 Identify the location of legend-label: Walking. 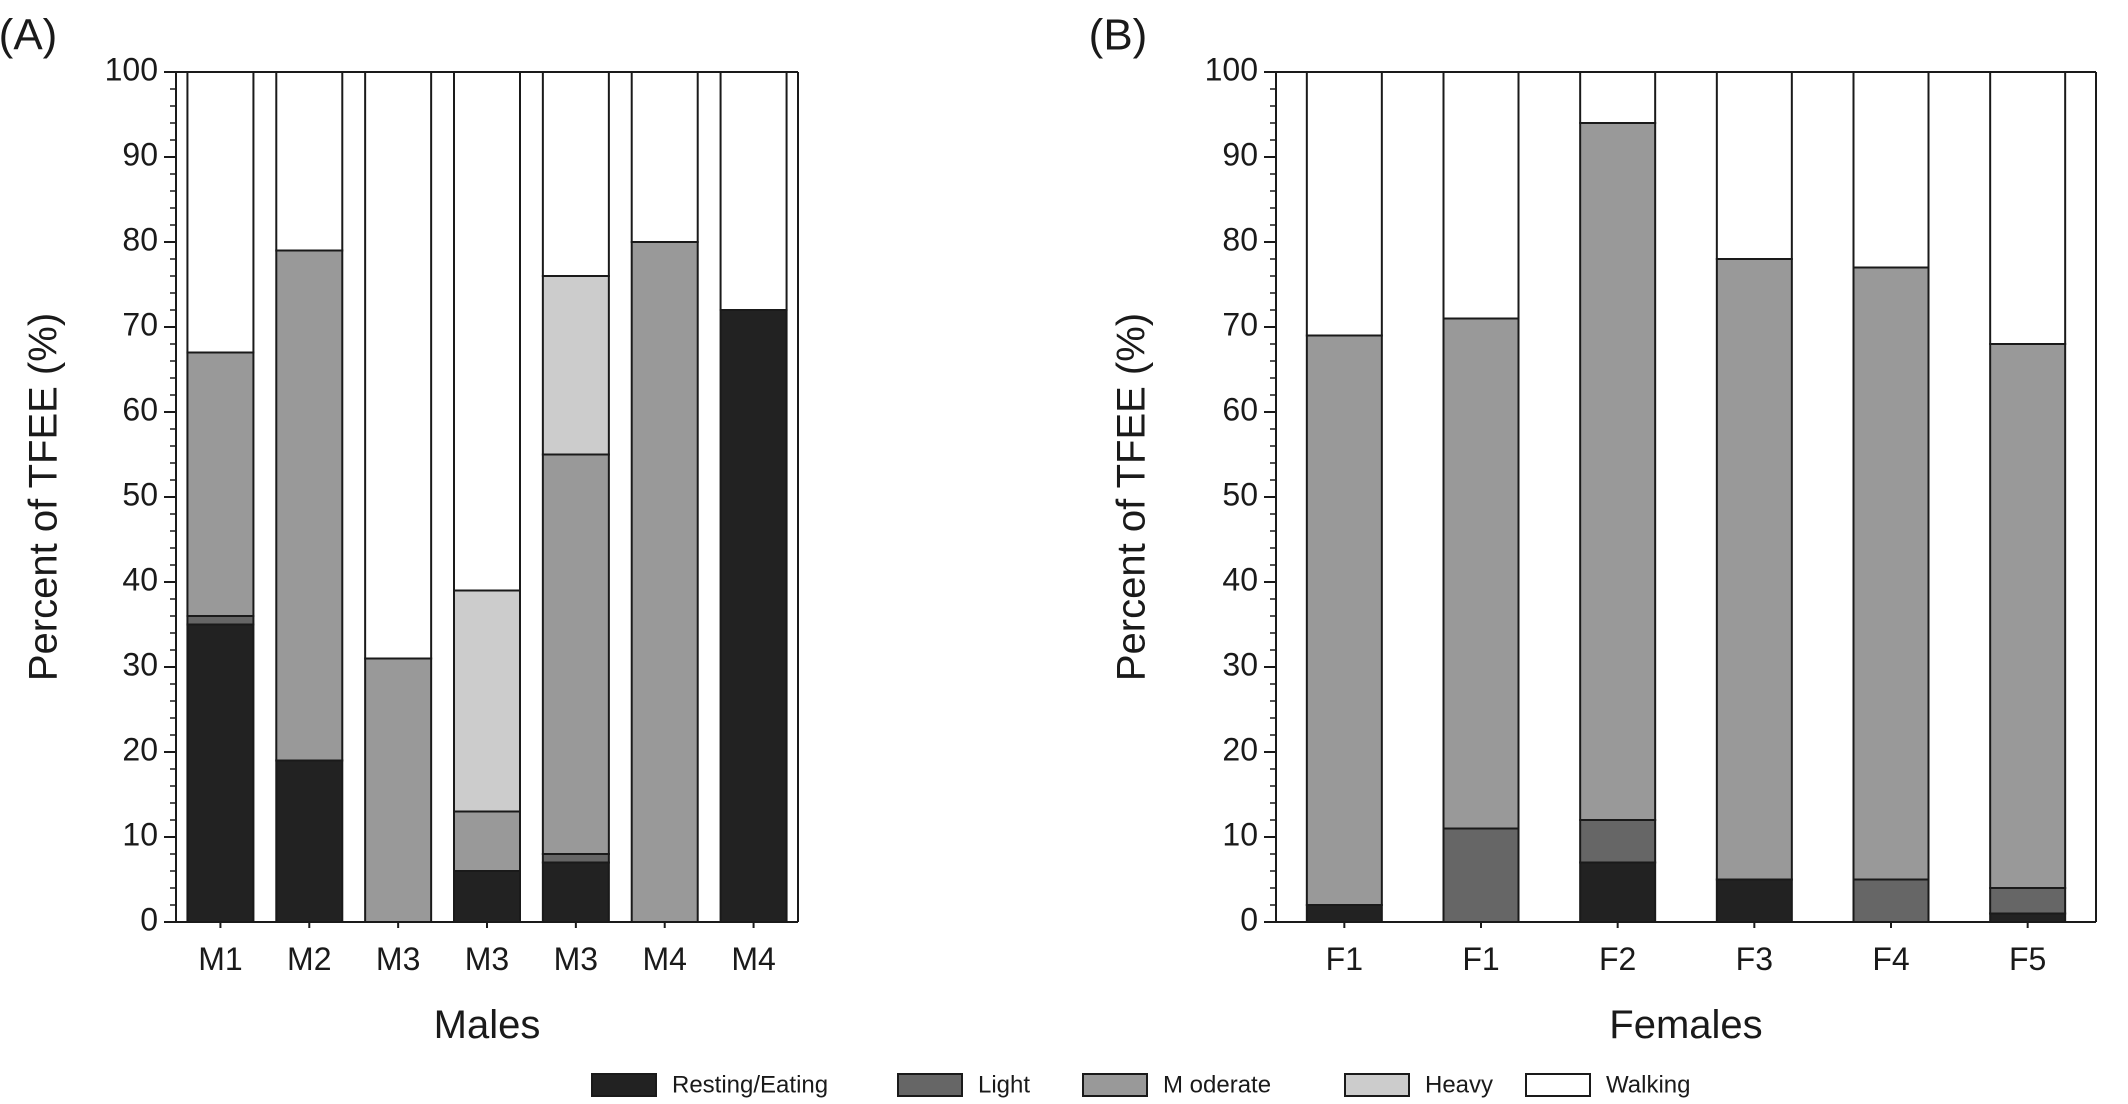
(1648, 1084).